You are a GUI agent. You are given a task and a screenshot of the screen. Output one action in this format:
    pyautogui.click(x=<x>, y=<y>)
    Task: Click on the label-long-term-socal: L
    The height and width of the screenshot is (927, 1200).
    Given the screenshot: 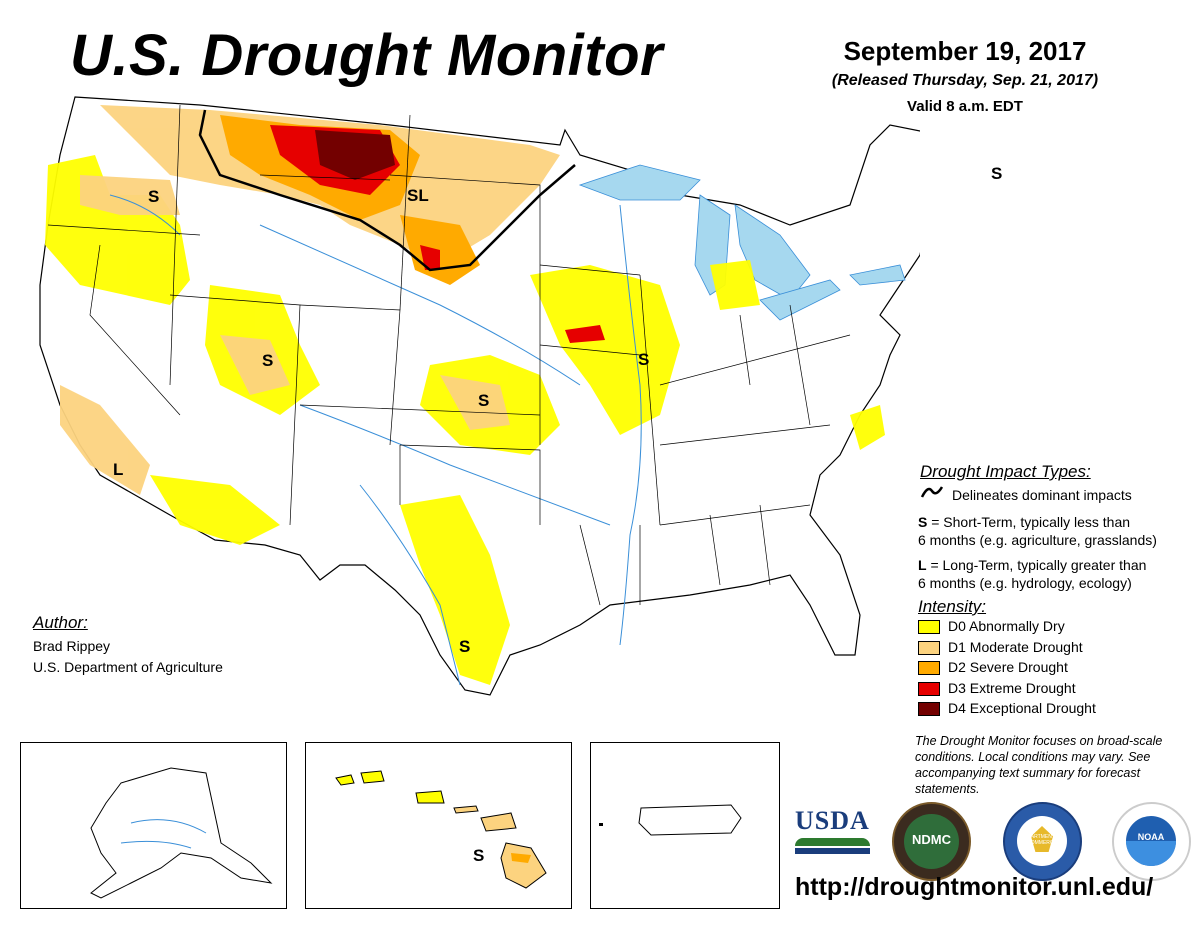 What is the action you would take?
    pyautogui.click(x=118, y=469)
    